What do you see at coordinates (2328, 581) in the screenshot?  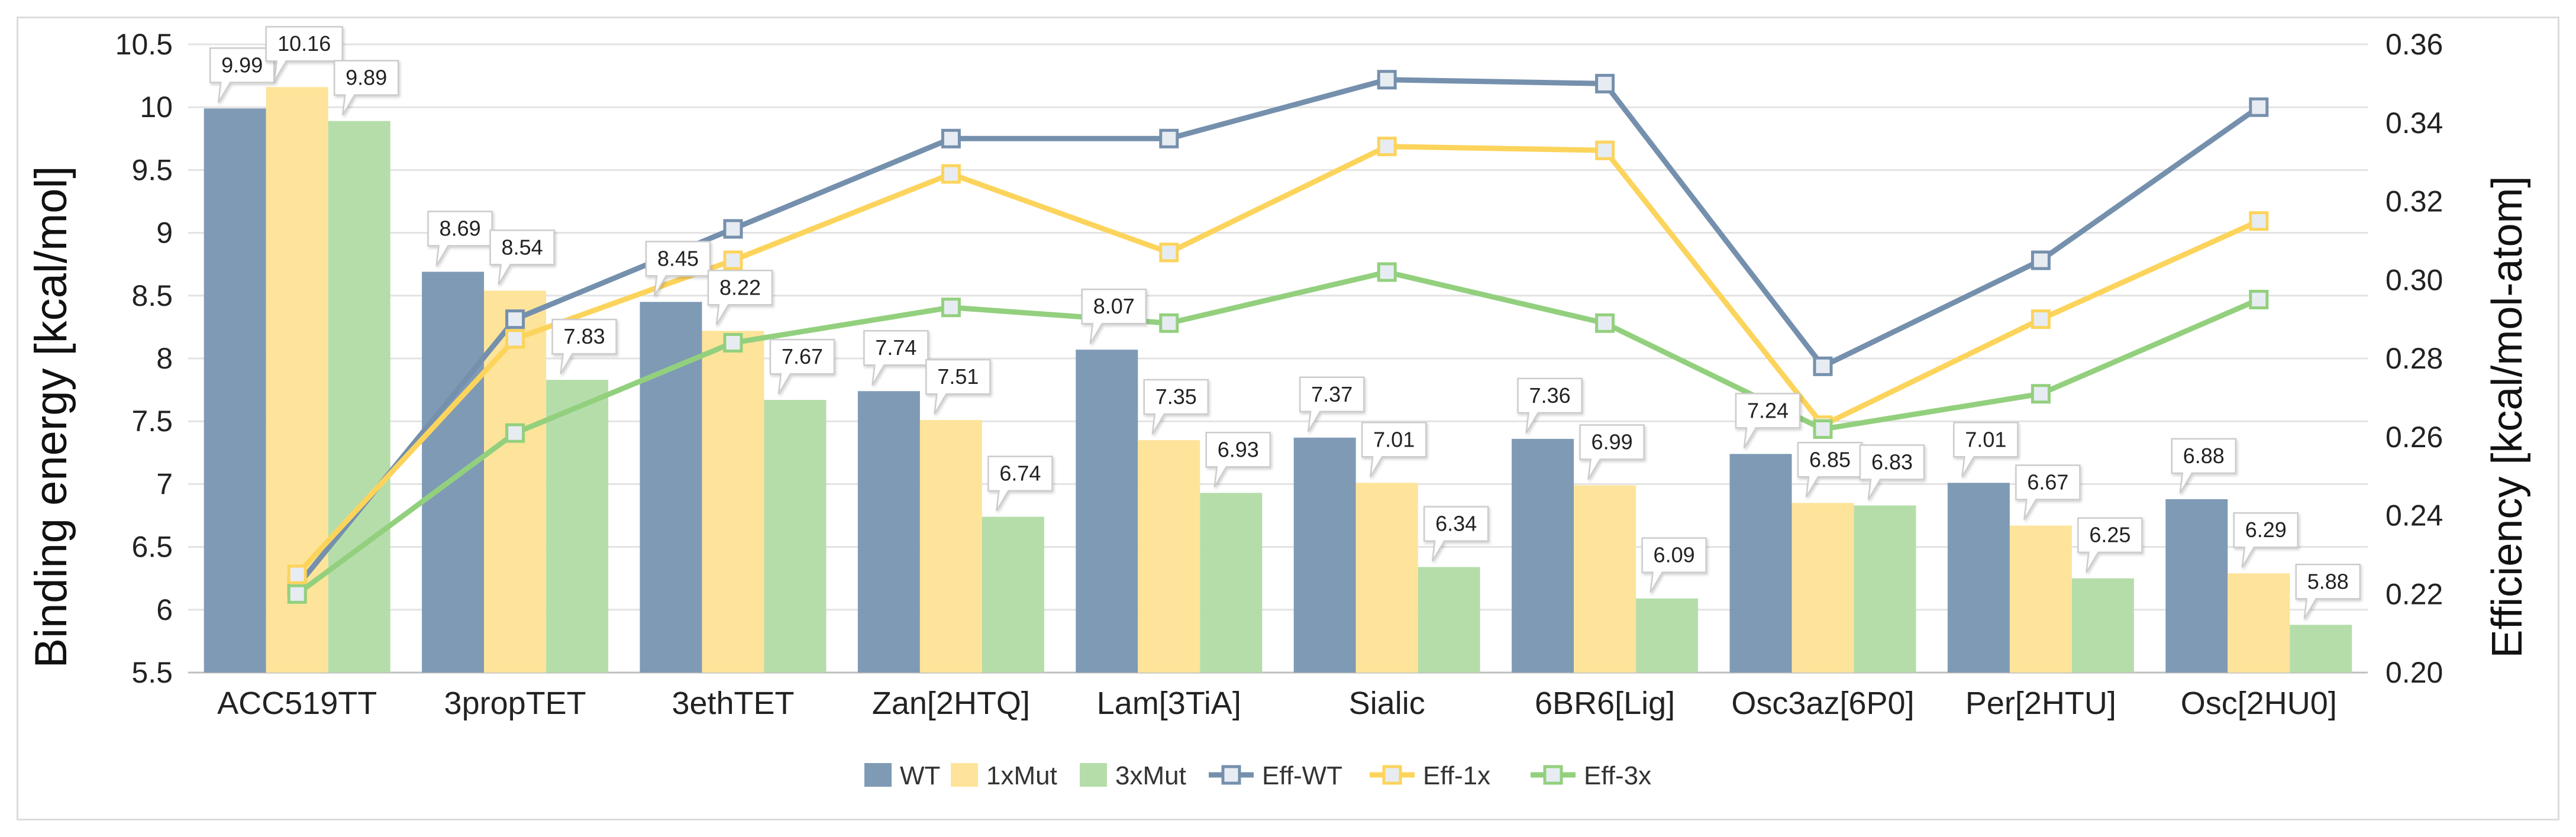 I see `data-label-text: 5.88` at bounding box center [2328, 581].